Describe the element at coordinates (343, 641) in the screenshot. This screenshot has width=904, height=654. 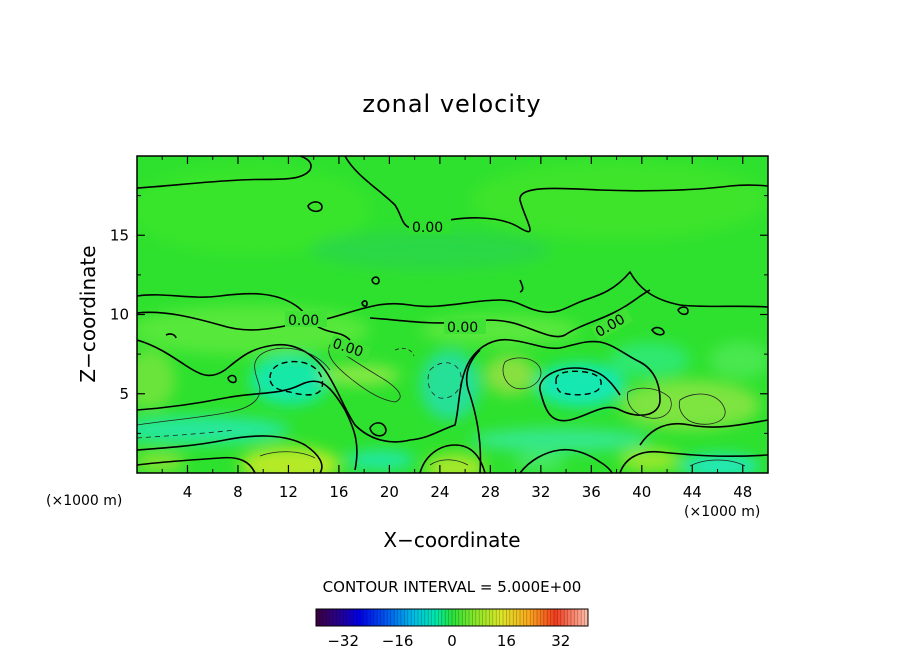
I see `colorbar-tick-label: −32` at that location.